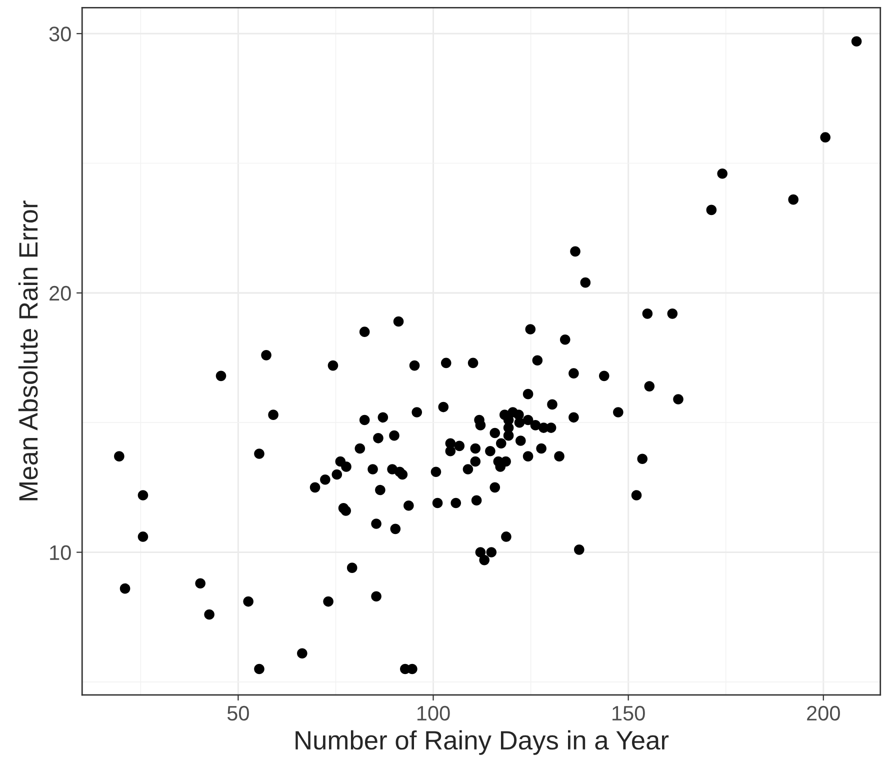 This screenshot has height=767, width=883. Describe the element at coordinates (60, 34) in the screenshot. I see `y-tick-label: 30` at that location.